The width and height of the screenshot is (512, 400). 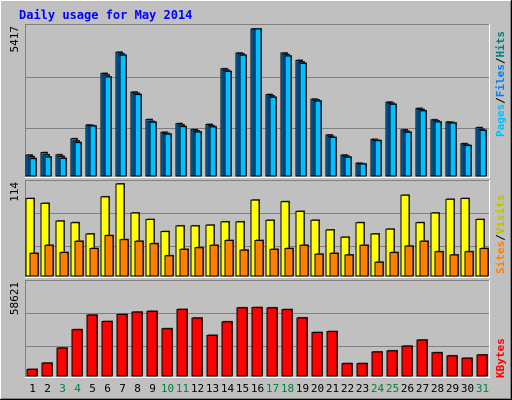 I want to click on x-tick-label-18: 18, so click(x=287, y=388).